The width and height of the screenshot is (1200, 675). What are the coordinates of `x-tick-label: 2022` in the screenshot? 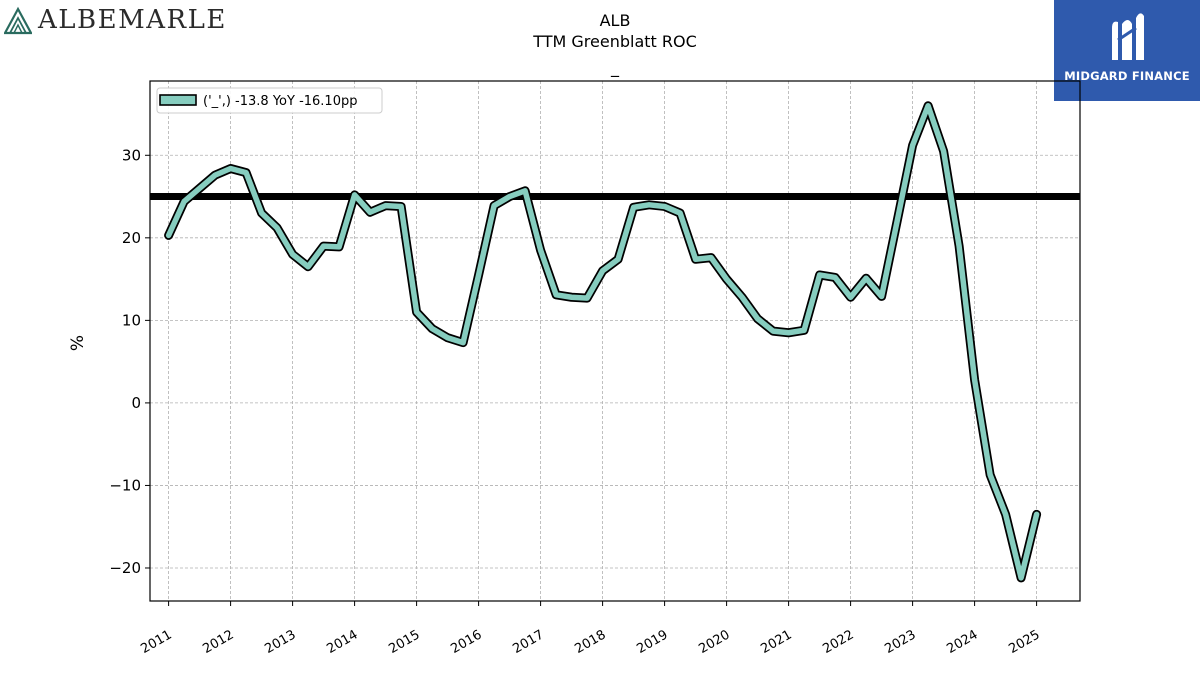 It's located at (838, 642).